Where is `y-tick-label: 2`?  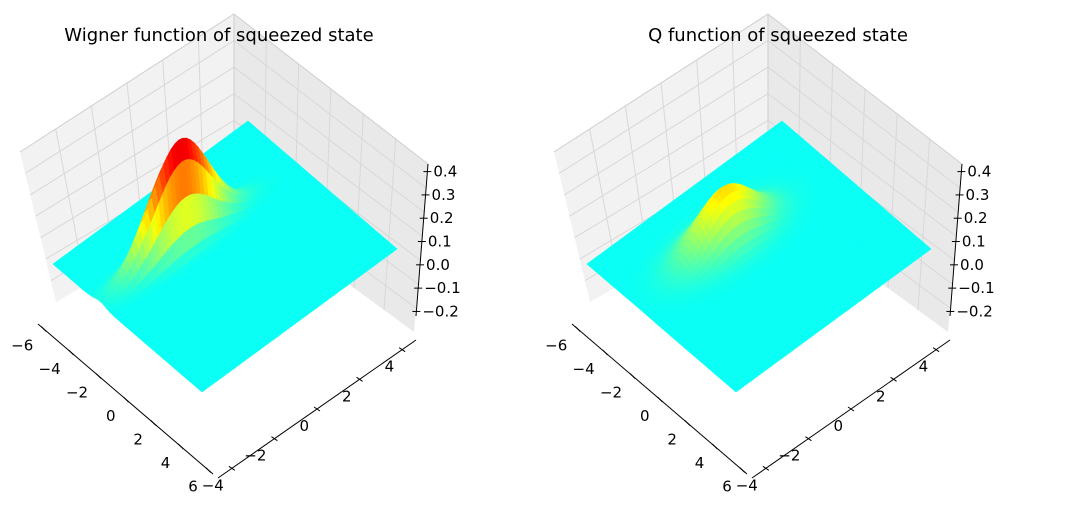 y-tick-label: 2 is located at coordinates (347, 396).